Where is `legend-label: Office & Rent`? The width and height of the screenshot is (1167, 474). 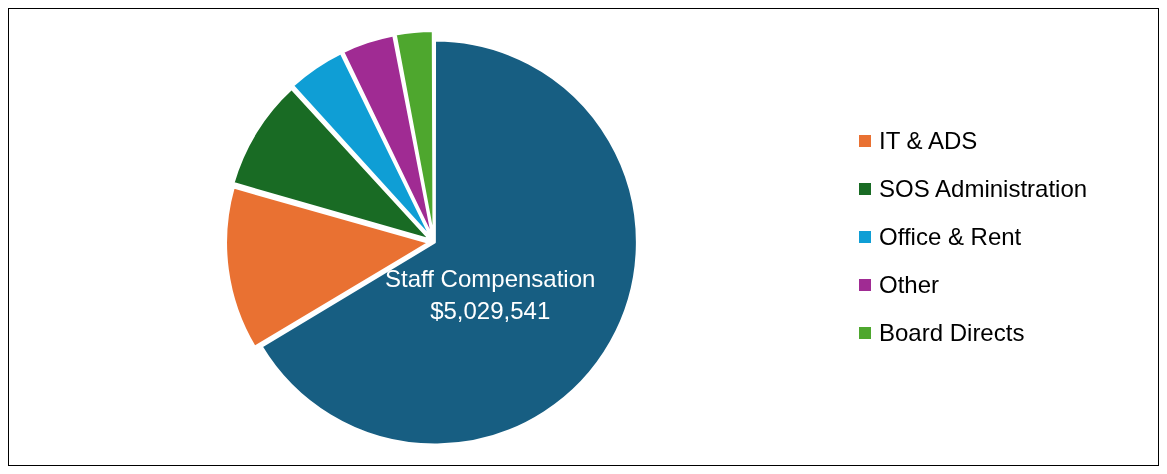
legend-label: Office & Rent is located at coordinates (950, 237).